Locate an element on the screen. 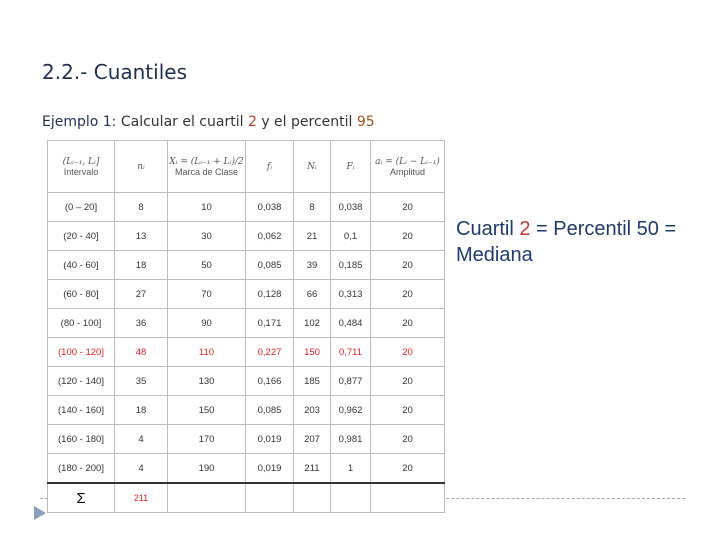  header-formula: nᵢ is located at coordinates (141, 166).